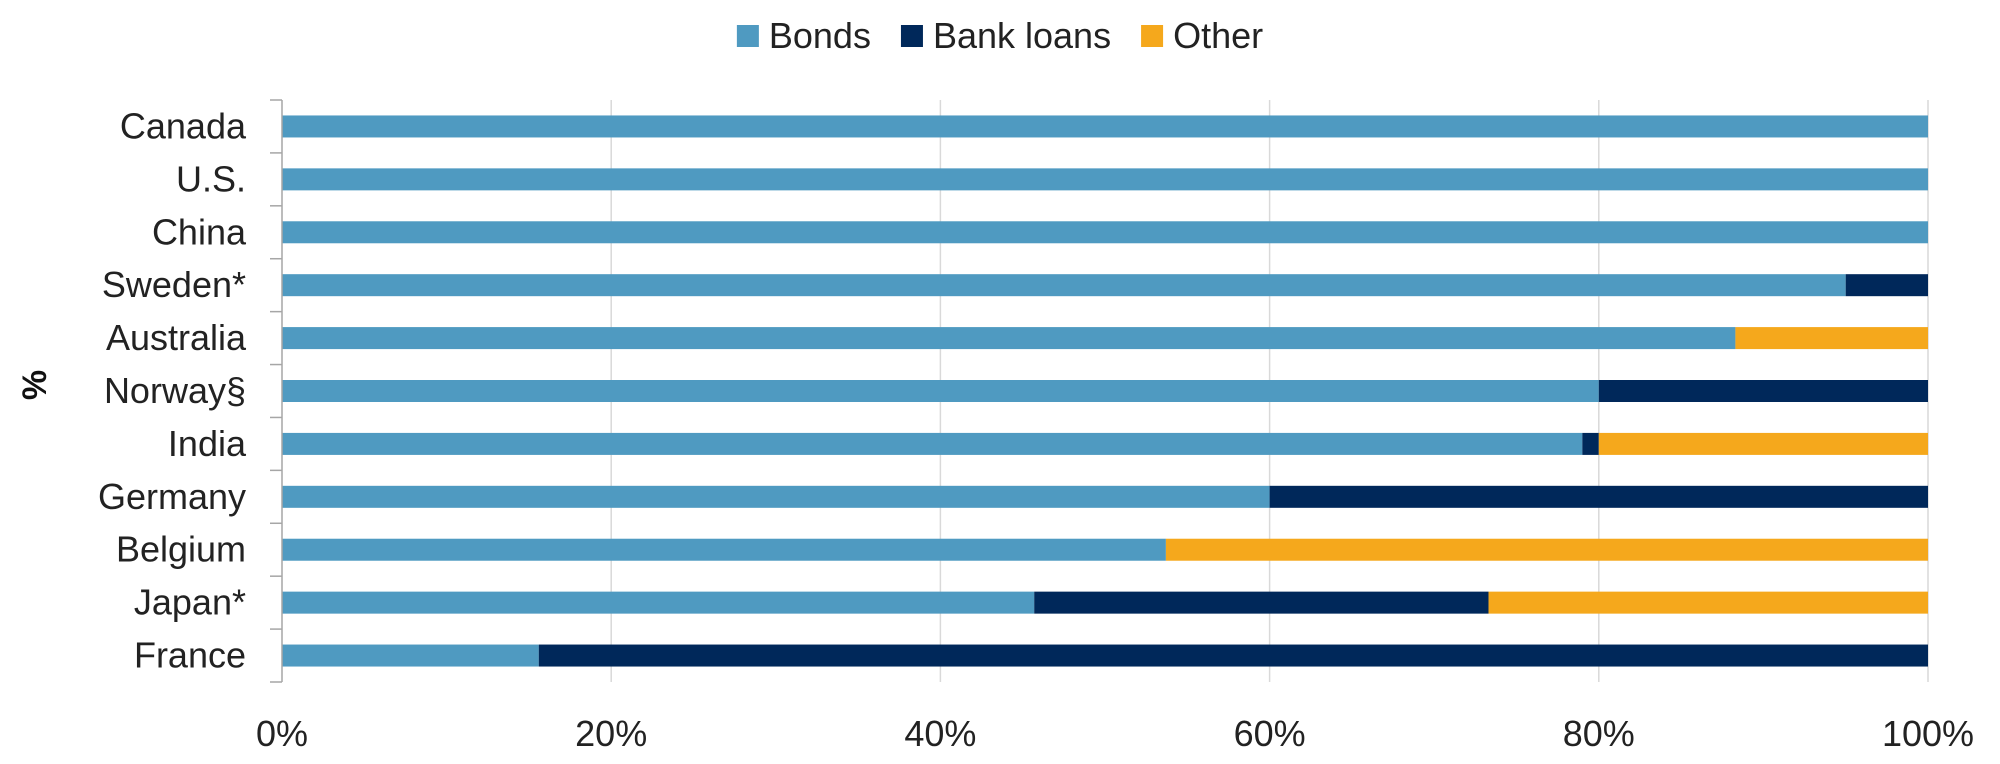 Image resolution: width=2000 pixels, height=764 pixels. What do you see at coordinates (183, 125) in the screenshot?
I see `category-label: Canada` at bounding box center [183, 125].